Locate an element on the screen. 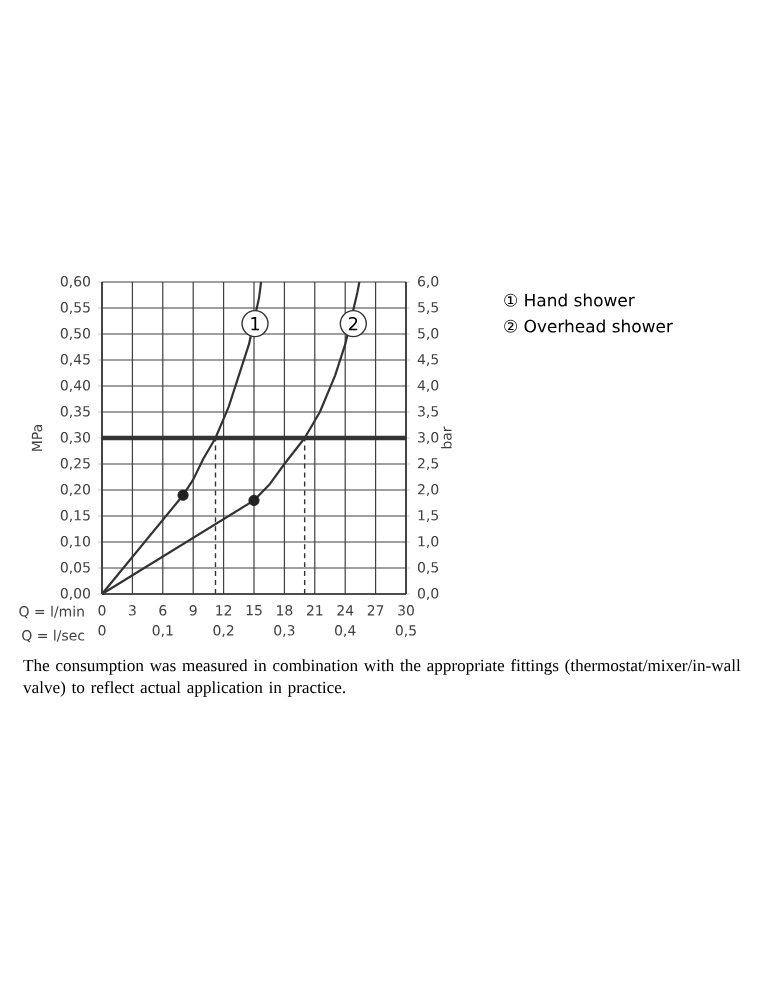 The height and width of the screenshot is (984, 762). text: ② Overhead shower is located at coordinates (588, 326).